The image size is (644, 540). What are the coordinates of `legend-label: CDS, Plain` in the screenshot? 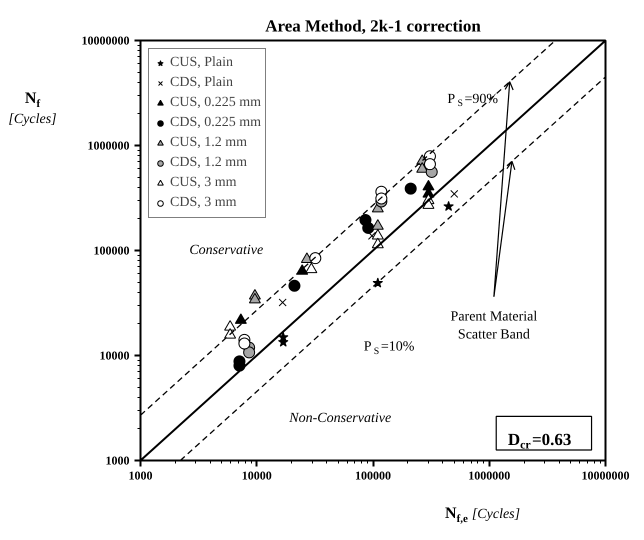 It's located at (202, 83).